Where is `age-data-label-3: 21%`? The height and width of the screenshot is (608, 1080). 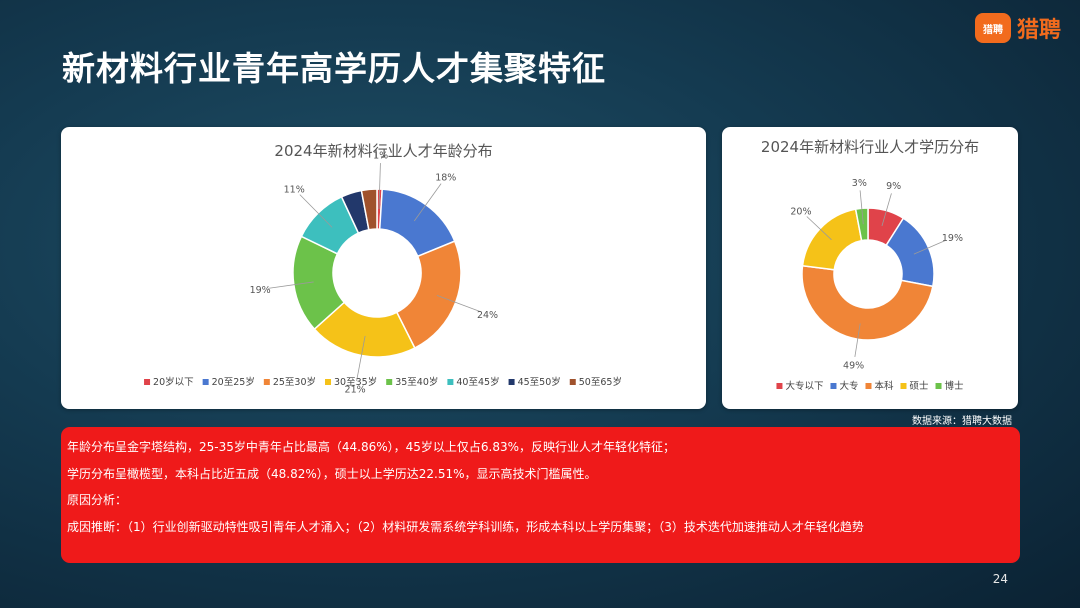 age-data-label-3: 21% is located at coordinates (355, 389).